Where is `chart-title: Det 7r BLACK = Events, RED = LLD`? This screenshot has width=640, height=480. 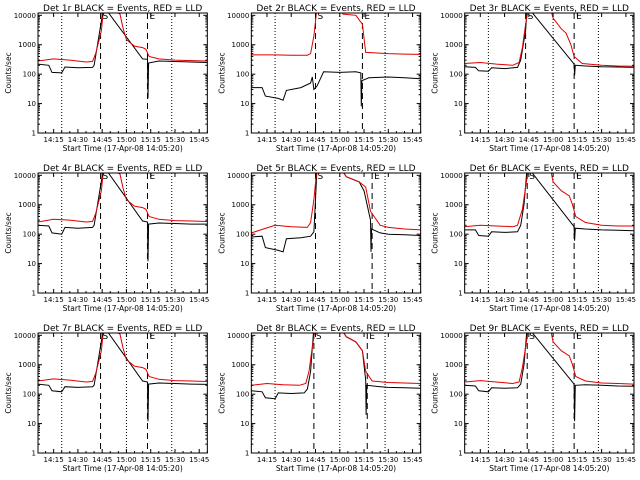 chart-title: Det 7r BLACK = Events, RED = LLD is located at coordinates (122, 329).